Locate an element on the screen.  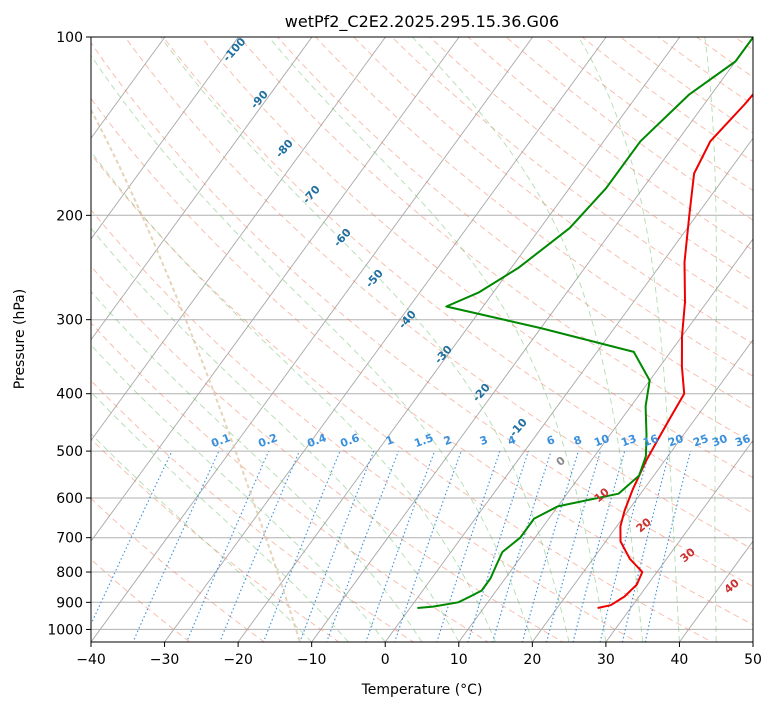
y-tick-label: 800 is located at coordinates (69, 573).